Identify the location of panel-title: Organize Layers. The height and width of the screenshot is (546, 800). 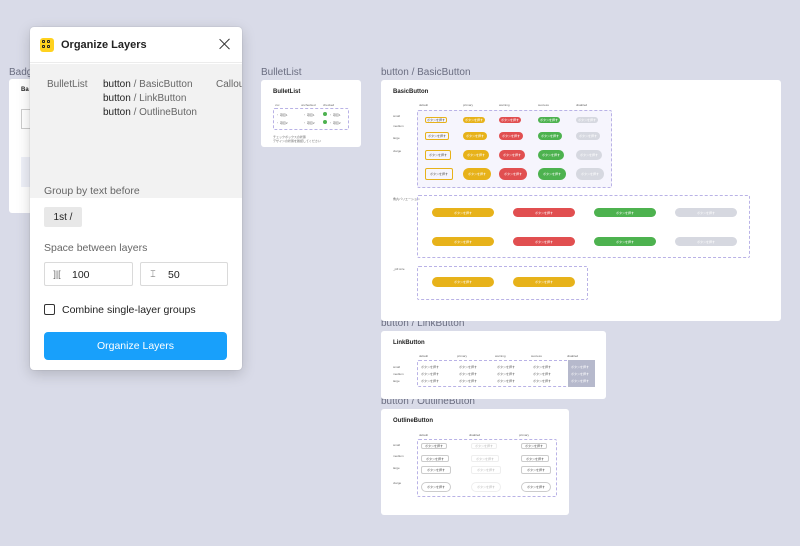
(104, 45).